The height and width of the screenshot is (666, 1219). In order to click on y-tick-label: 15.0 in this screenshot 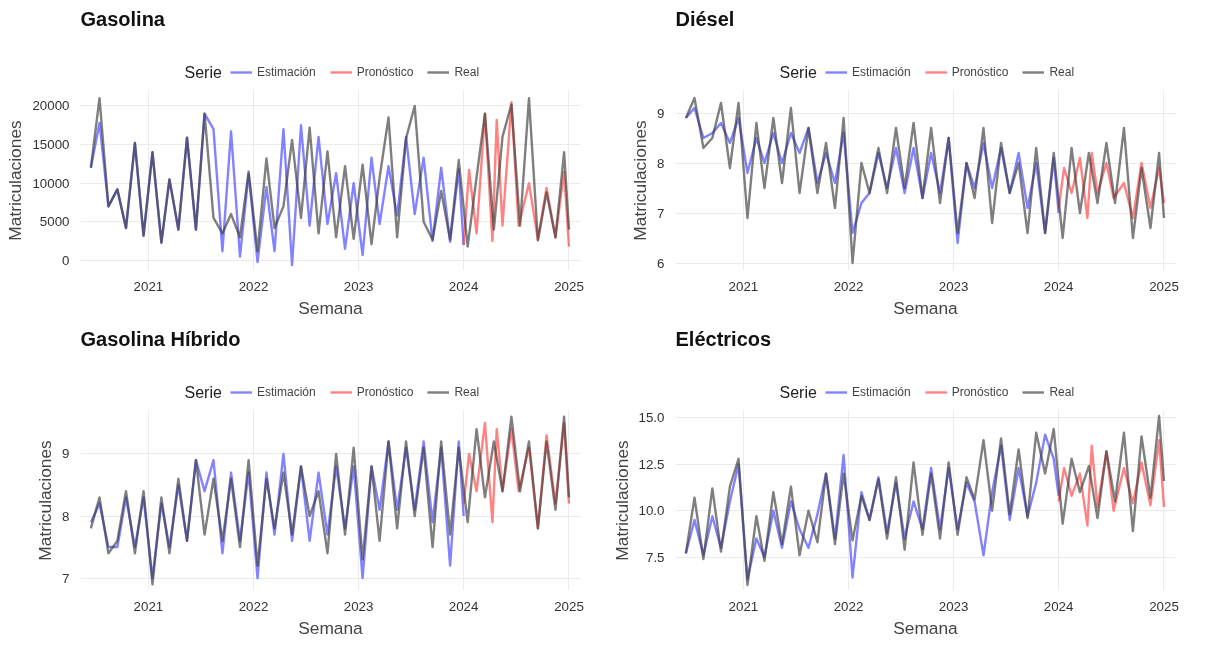, I will do `click(651, 418)`.